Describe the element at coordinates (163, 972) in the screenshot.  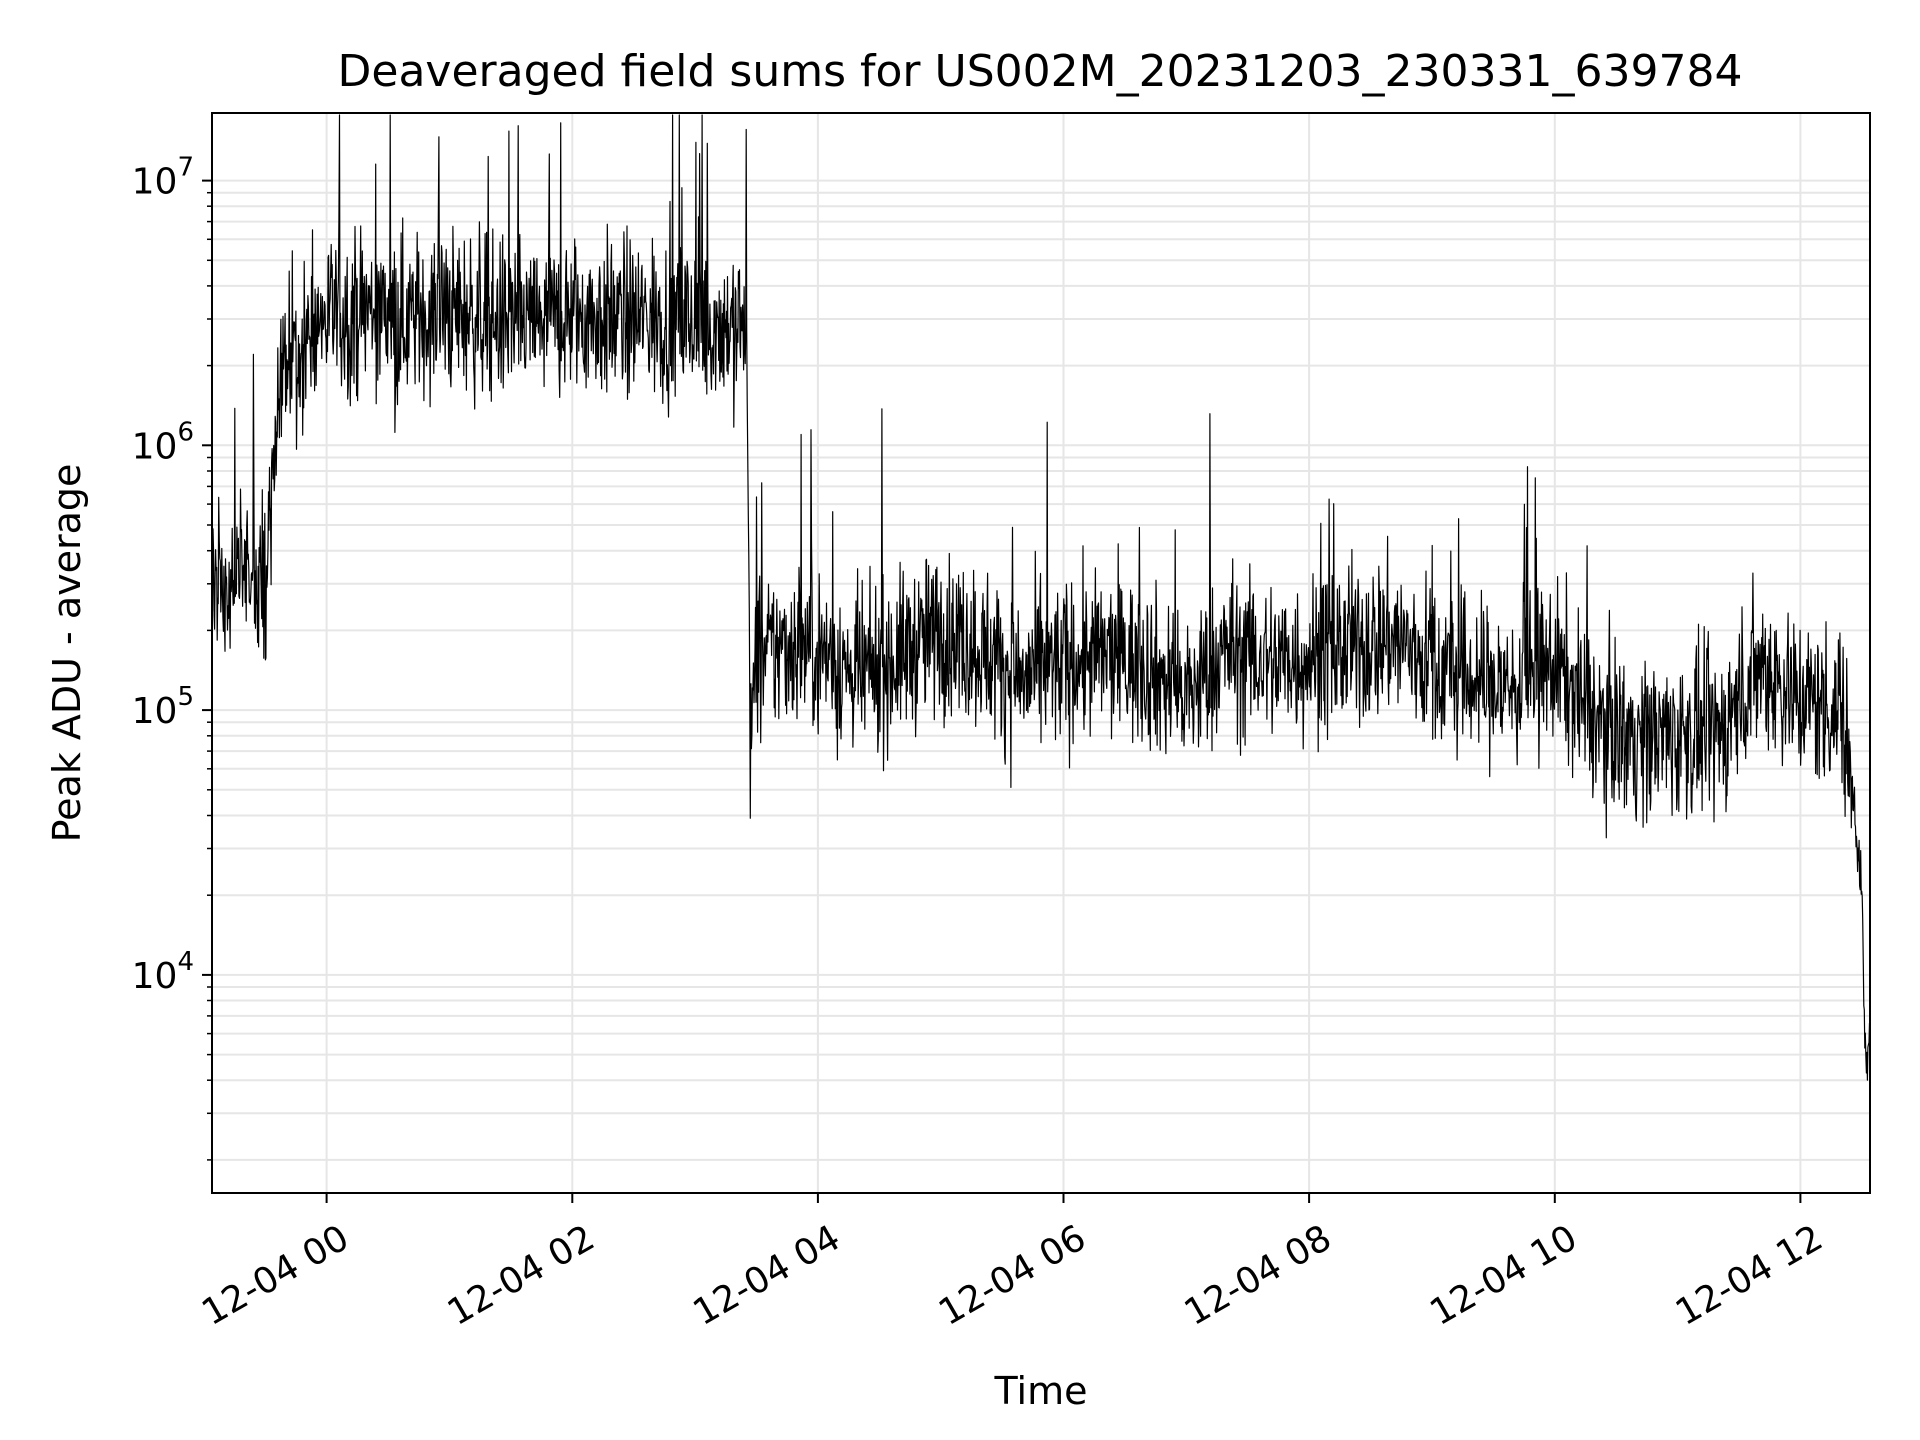
I see `y-tick-label: 10⁴` at that location.